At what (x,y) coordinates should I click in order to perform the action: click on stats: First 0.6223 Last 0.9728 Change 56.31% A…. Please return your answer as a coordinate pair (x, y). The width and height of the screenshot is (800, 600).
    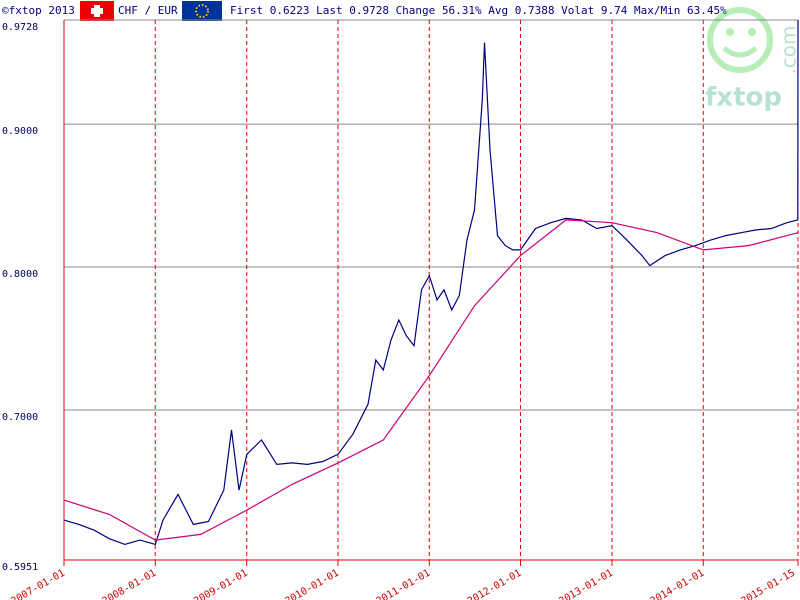
    Looking at the image, I should click on (478, 10).